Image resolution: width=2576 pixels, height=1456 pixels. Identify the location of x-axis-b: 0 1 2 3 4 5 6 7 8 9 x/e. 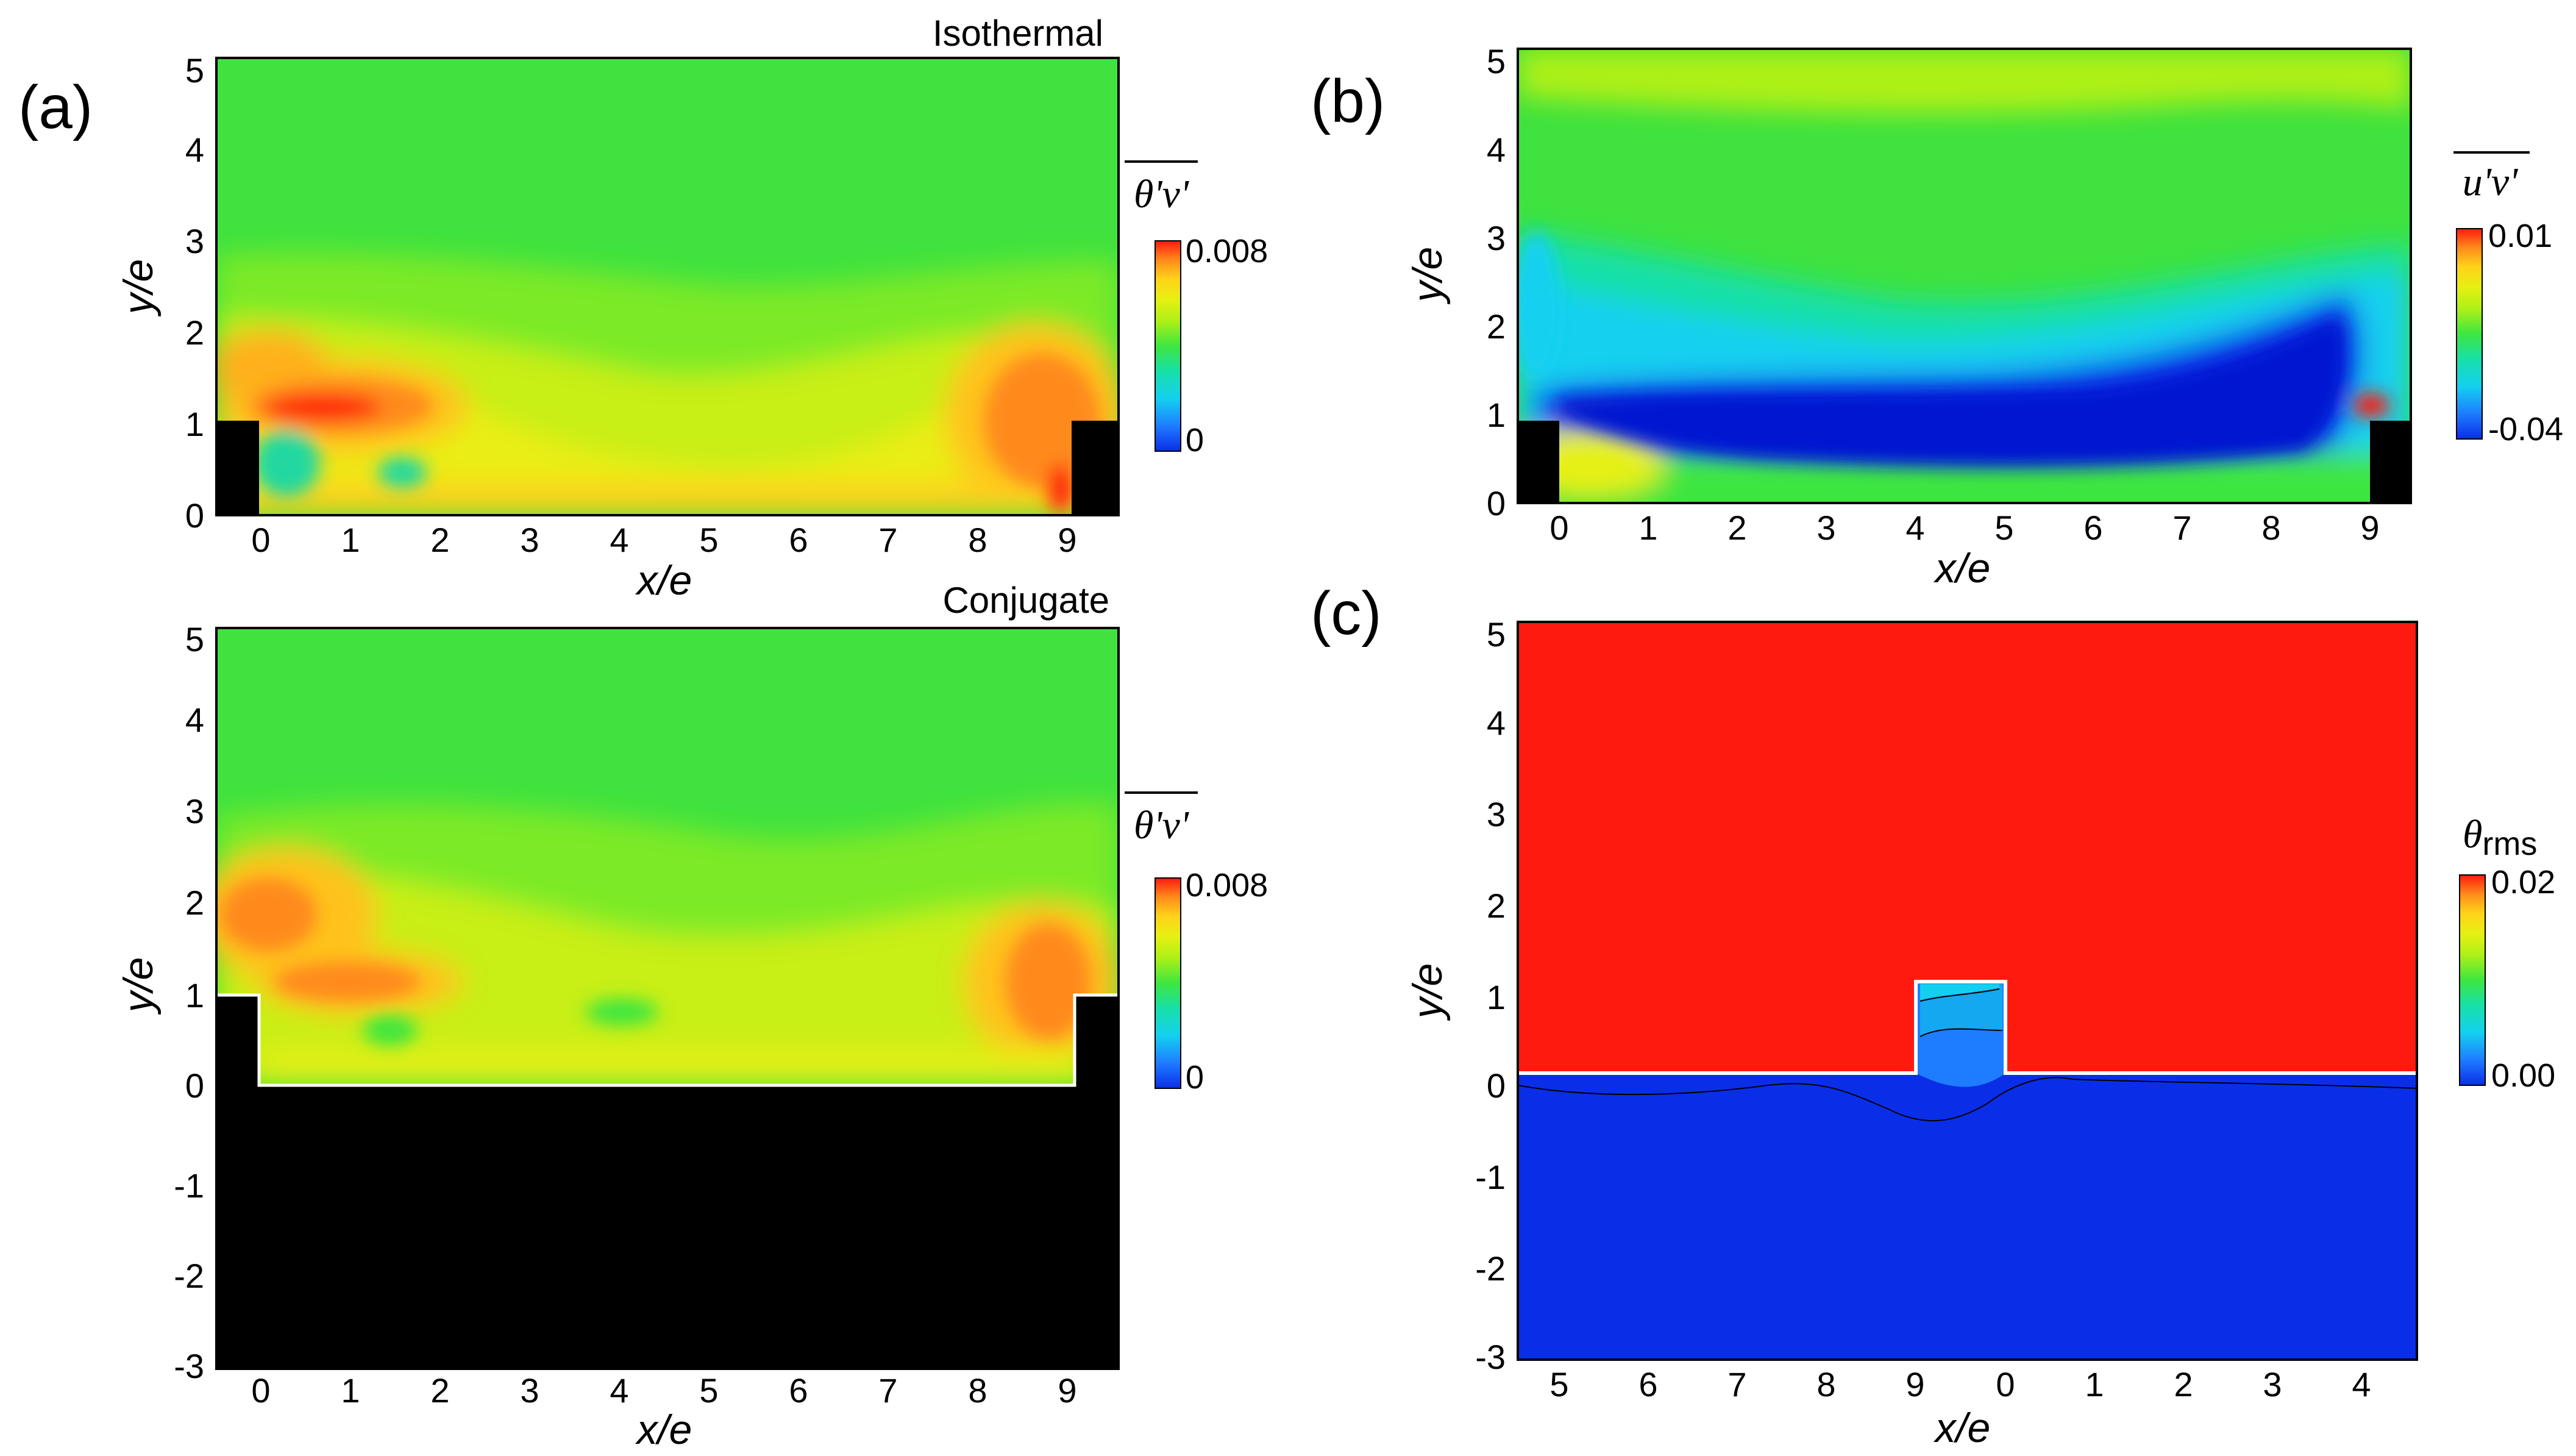
(1964, 550).